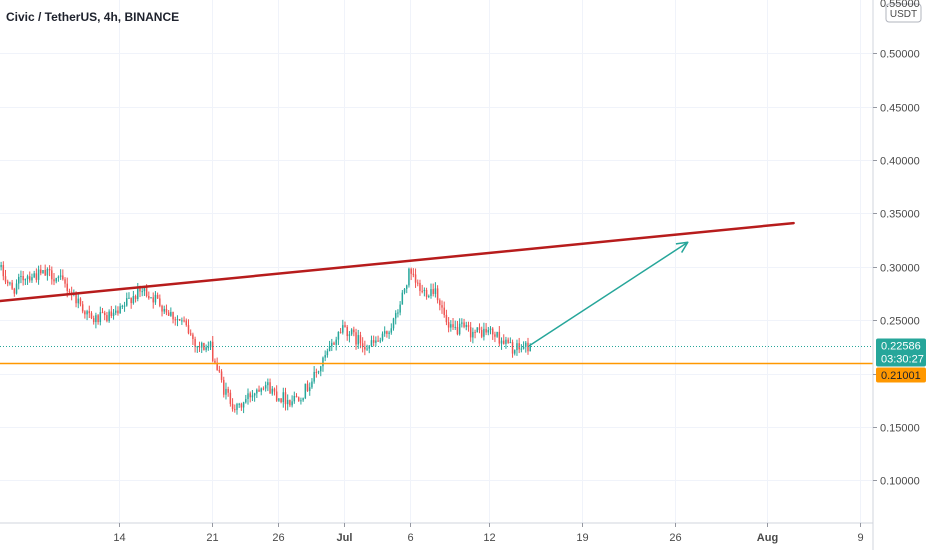 The height and width of the screenshot is (550, 932). I want to click on price-tick-label: 0.35000, so click(900, 215).